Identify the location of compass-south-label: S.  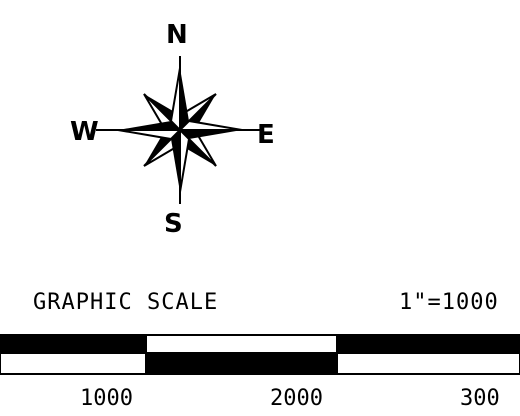
(173, 224).